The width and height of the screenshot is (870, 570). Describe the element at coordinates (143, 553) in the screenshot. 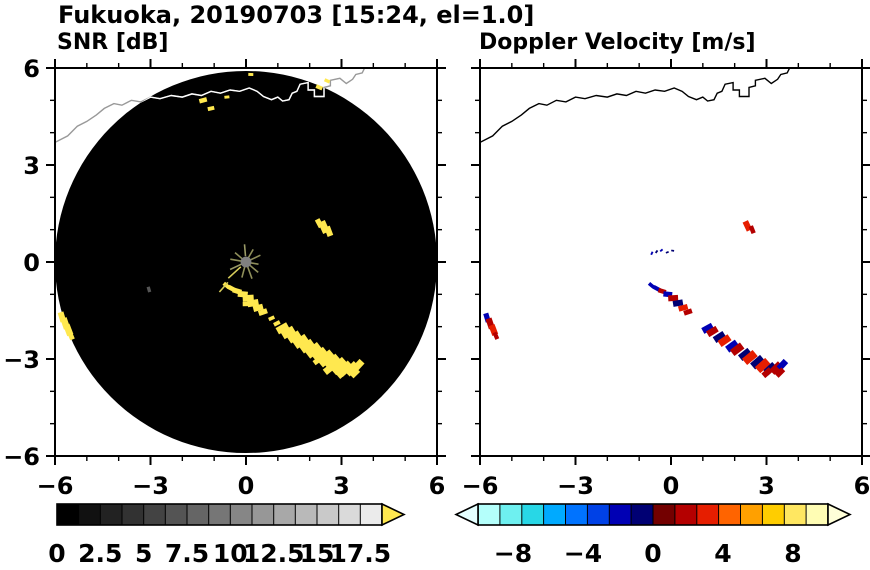

I see `colorbar-tick-label: 5` at that location.